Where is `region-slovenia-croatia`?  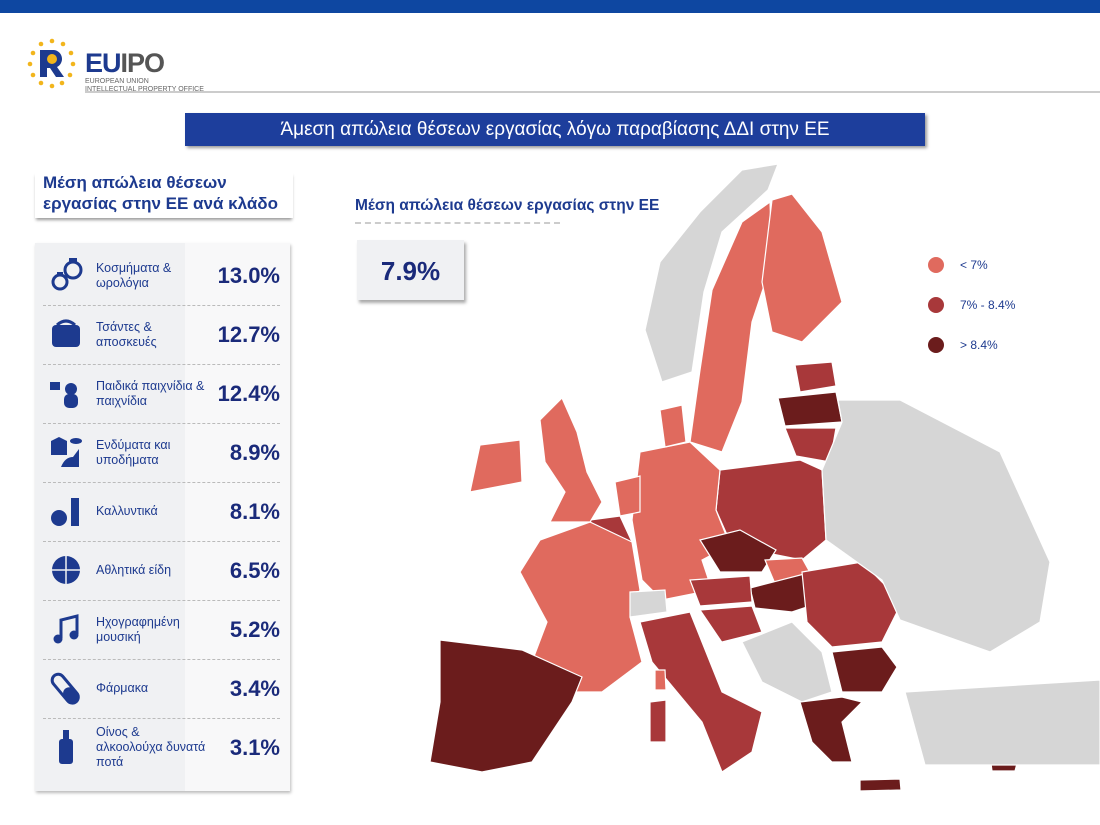
region-slovenia-croatia is located at coordinates (730, 639).